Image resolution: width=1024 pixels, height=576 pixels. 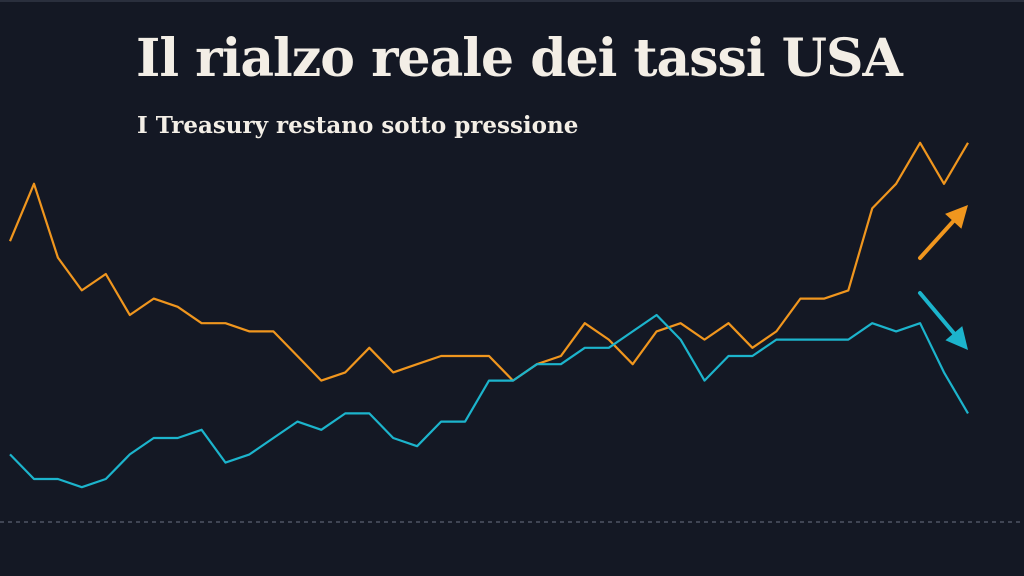 I want to click on top-rule, so click(x=512, y=1).